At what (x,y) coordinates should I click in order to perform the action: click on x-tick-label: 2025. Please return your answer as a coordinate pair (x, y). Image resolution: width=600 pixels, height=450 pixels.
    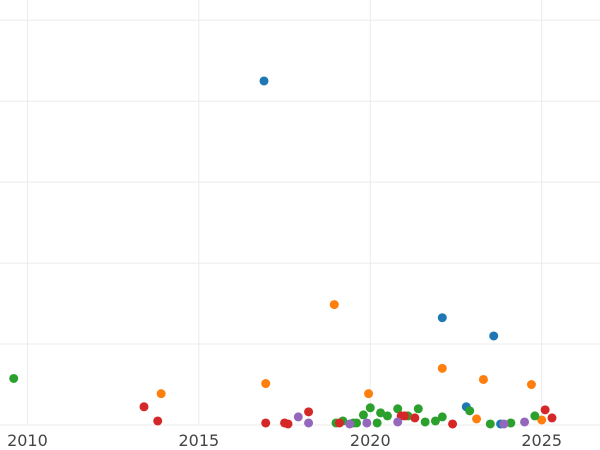
    Looking at the image, I should click on (541, 440).